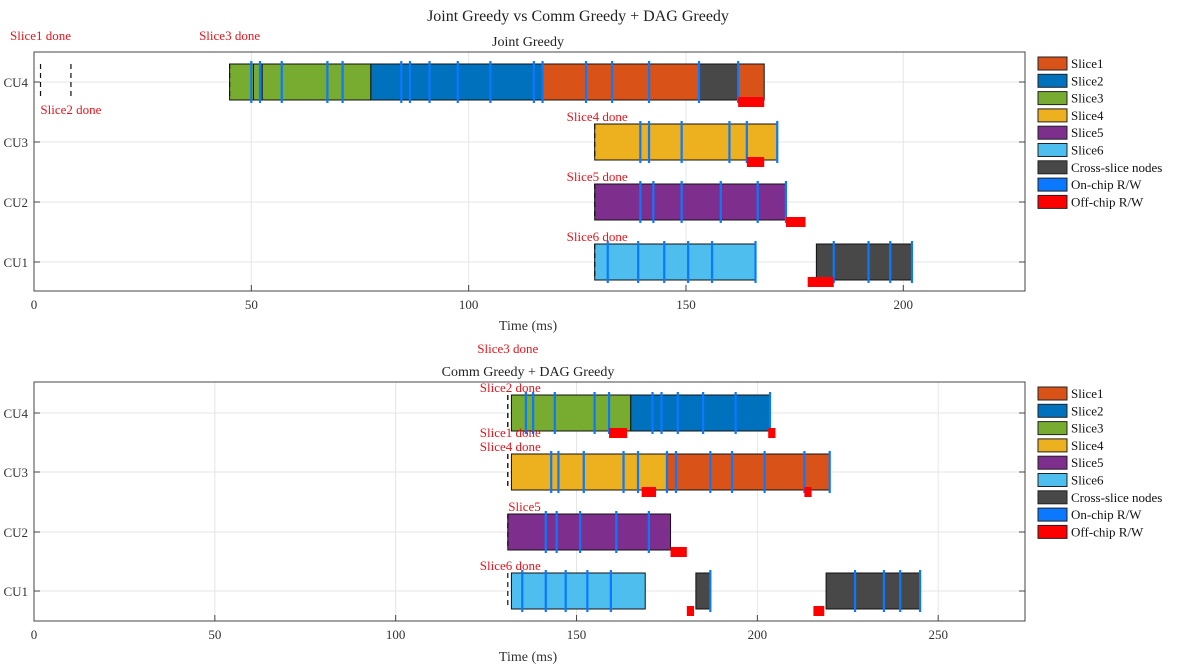  I want to click on legend-label-cross-slice-nodes: Cross-slice nodes, so click(1116, 167).